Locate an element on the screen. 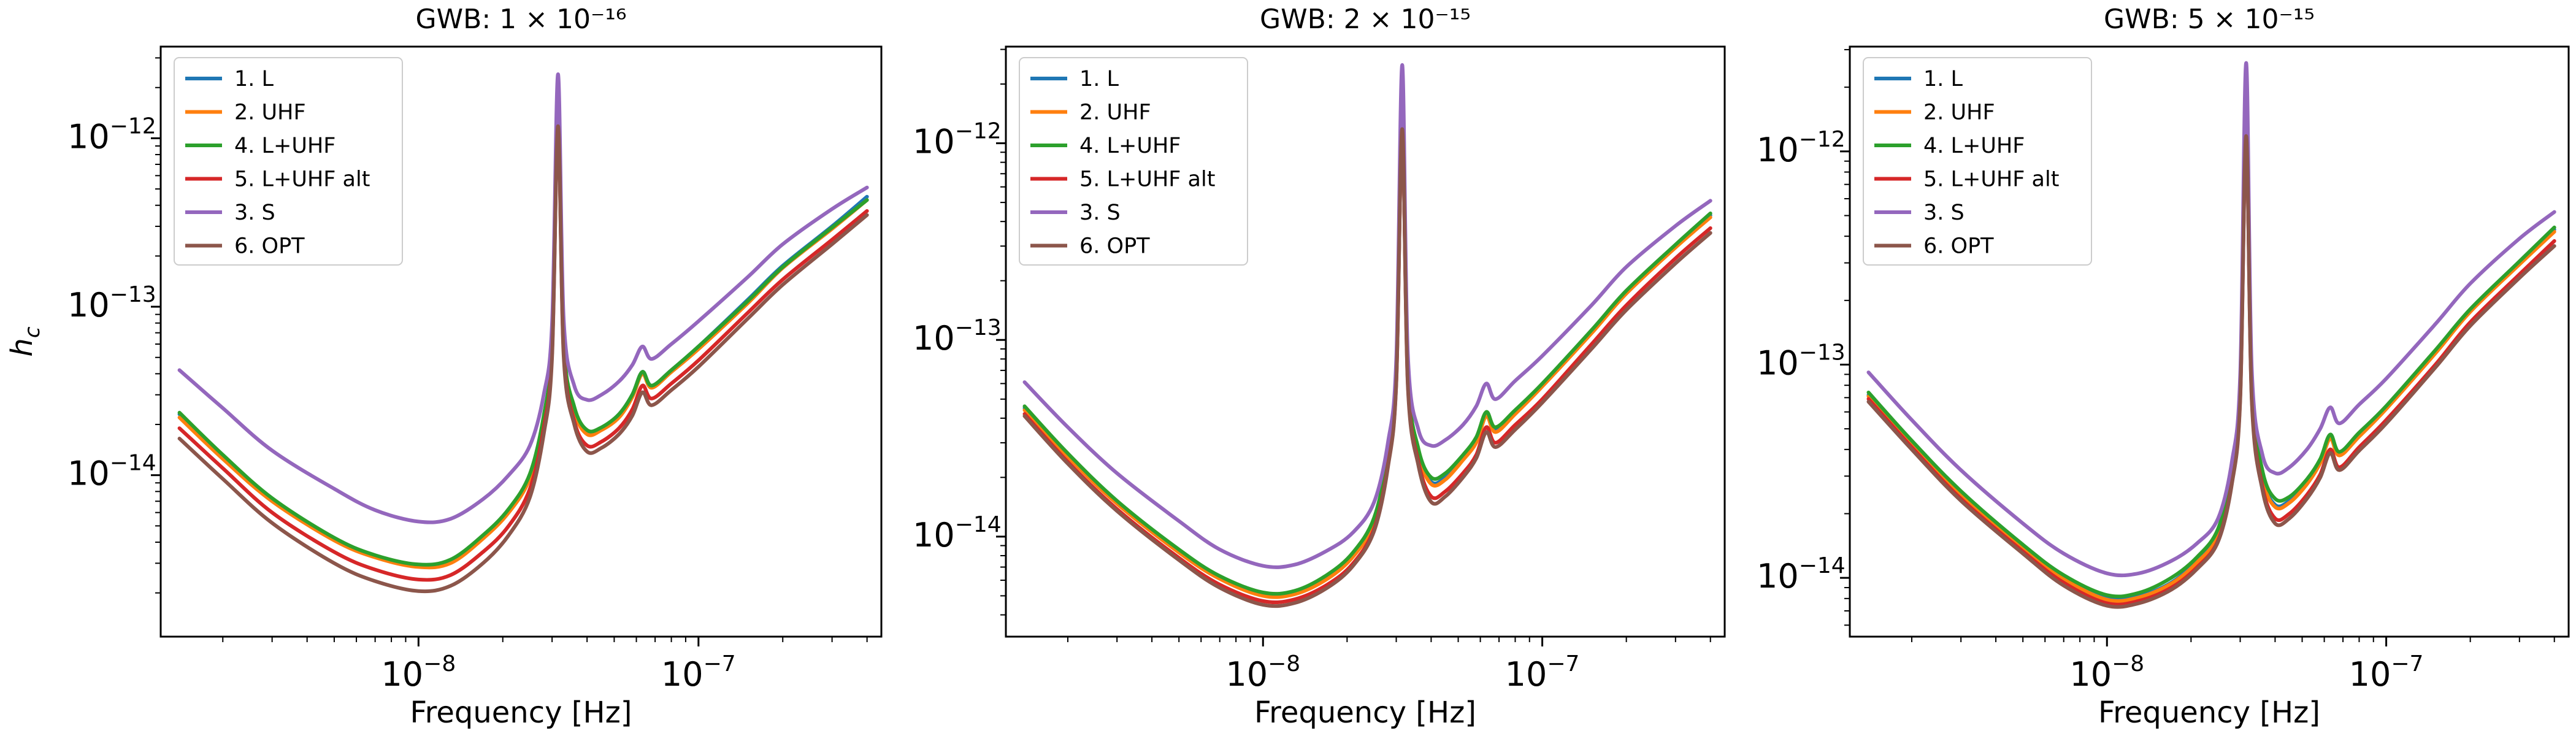  chart-title: GWB: 5 × 10⁻¹⁵ is located at coordinates (2209, 19).